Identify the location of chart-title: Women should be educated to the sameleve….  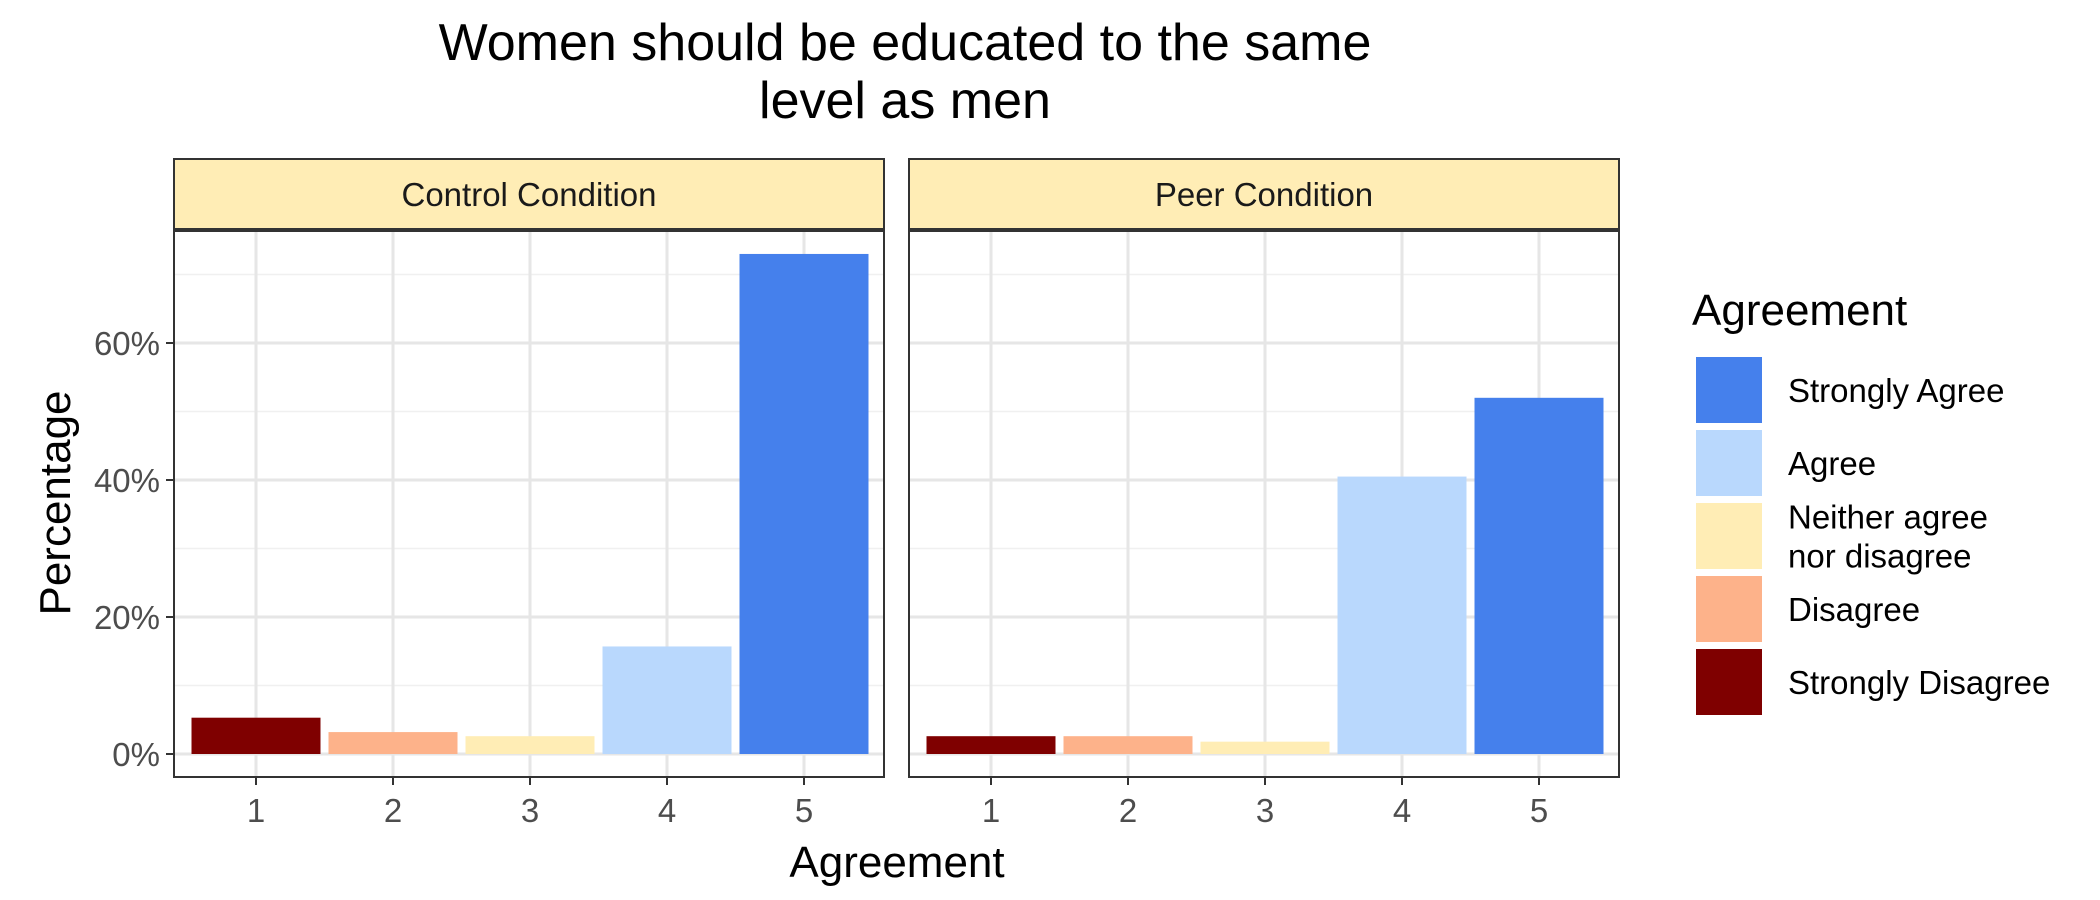
(905, 72).